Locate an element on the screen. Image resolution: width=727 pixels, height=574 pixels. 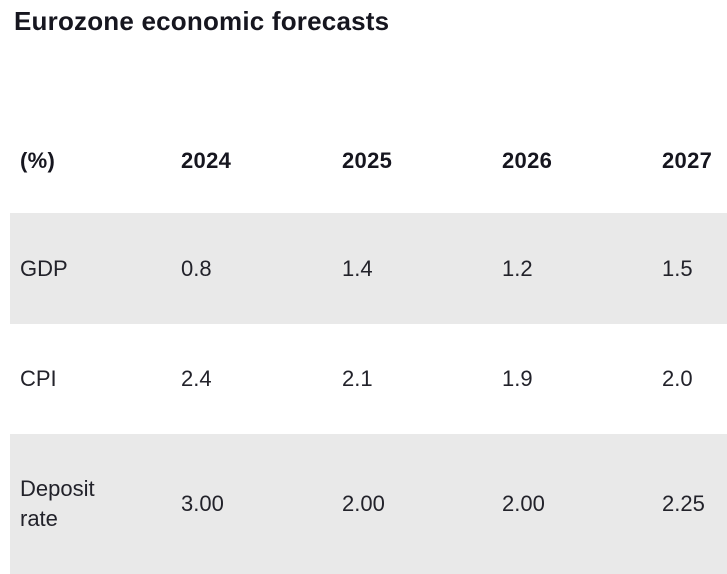
row-label: GDP is located at coordinates (44, 268).